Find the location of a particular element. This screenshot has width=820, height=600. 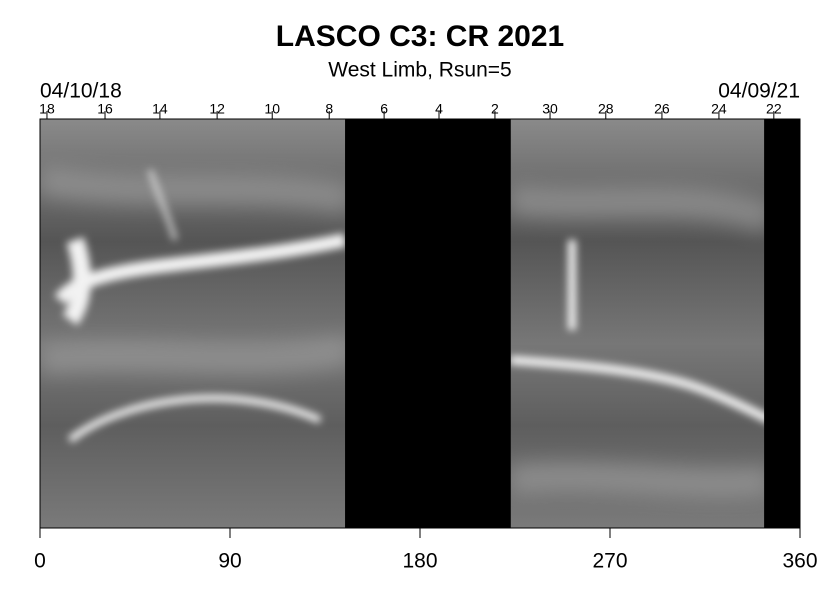

chart-subtitle: West Limb, Rsun=5 is located at coordinates (419, 70).